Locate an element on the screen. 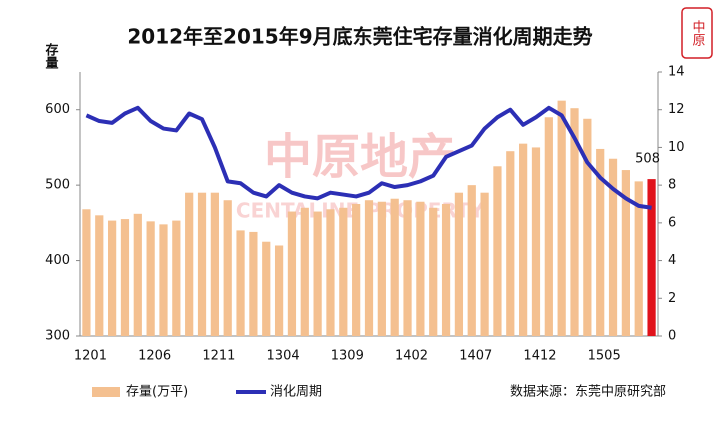 The image size is (720, 428). y-axis-label: 存量 is located at coordinates (51, 56).